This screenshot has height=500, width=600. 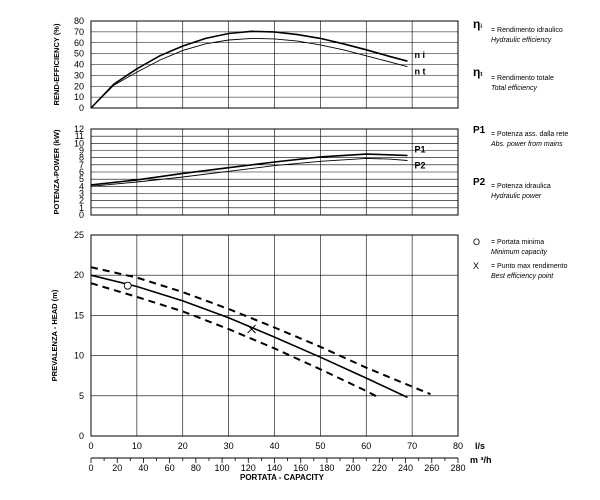 What do you see at coordinates (79, 356) in the screenshot?
I see `panel-3-ytick-10: 10` at bounding box center [79, 356].